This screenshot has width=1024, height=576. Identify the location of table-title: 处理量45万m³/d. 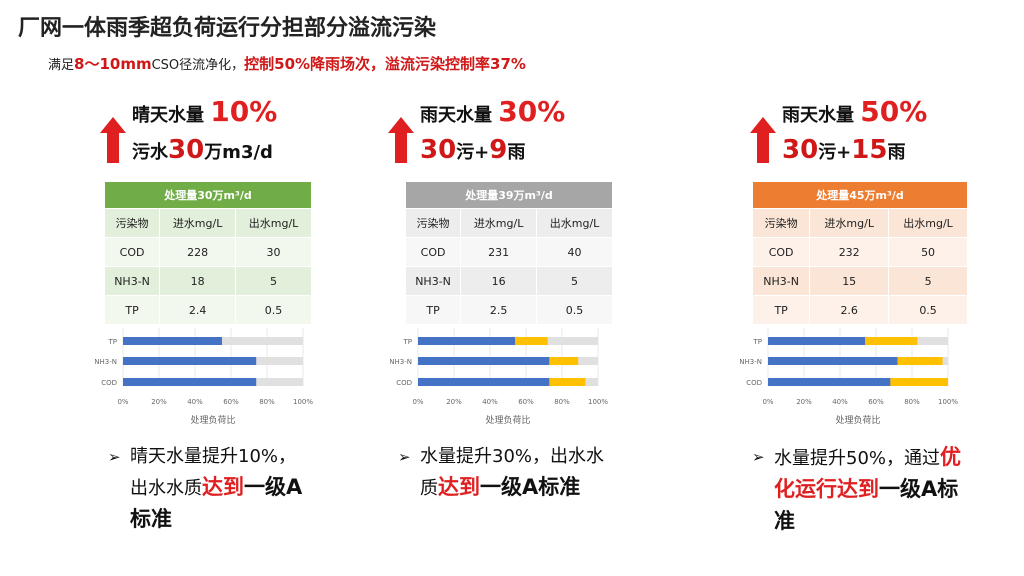
(860, 195).